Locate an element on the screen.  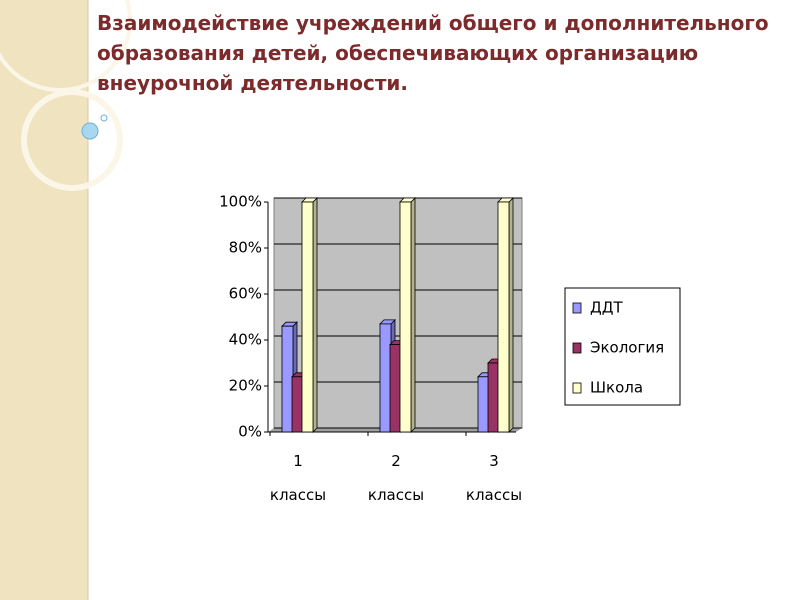
legend-label: Экология is located at coordinates (627, 348).